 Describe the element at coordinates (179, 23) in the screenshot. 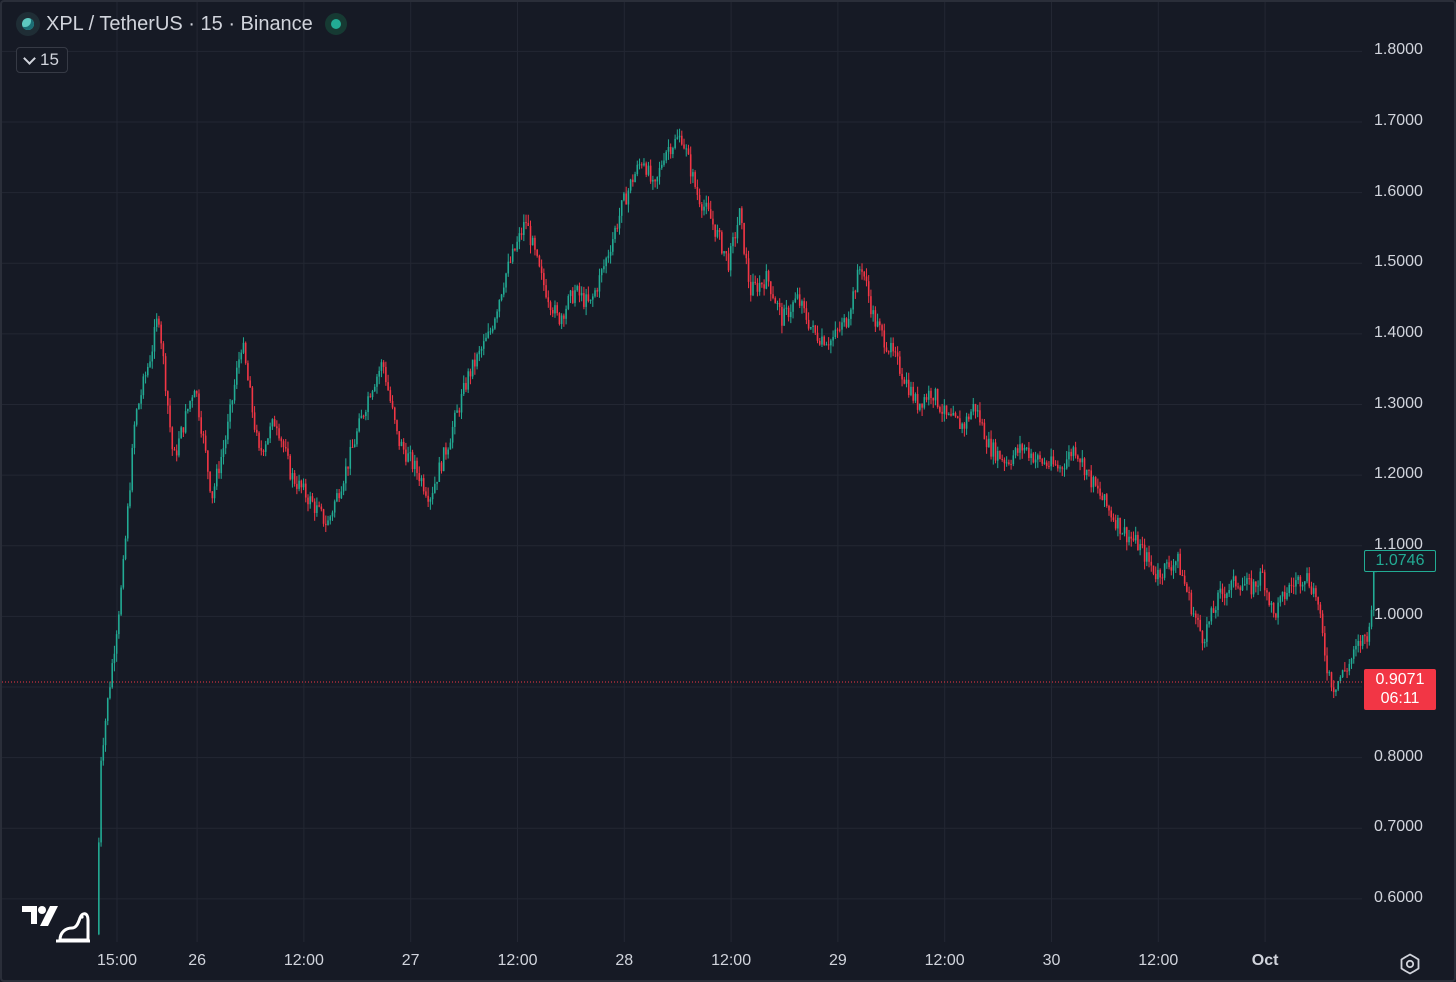

I see `symbol-title: XPL / TetherUS · 15 · Binance` at that location.